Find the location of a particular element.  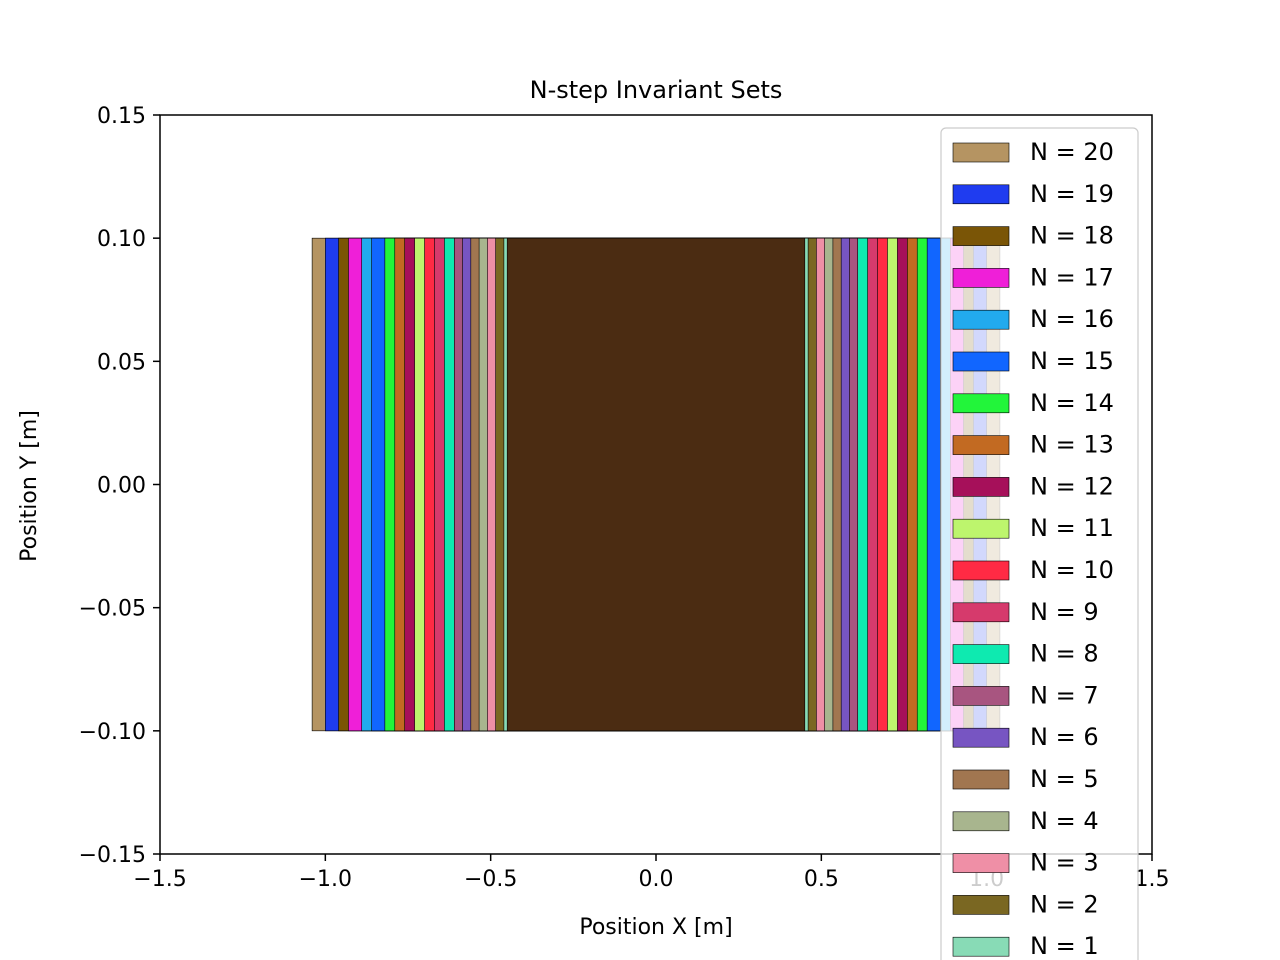

y-tick-label: 0.15 is located at coordinates (121, 116).